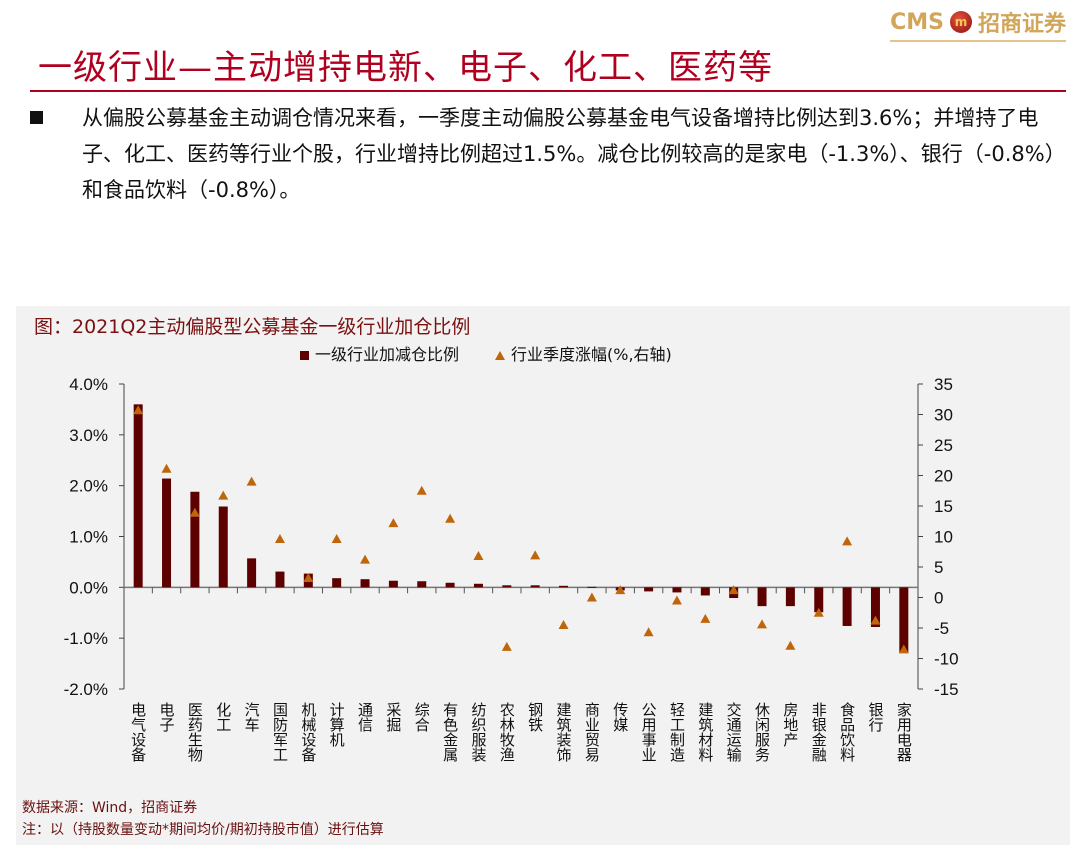 This screenshot has width=1080, height=845. Describe the element at coordinates (88, 435) in the screenshot. I see `left-tick-label: 3.0%` at that location.